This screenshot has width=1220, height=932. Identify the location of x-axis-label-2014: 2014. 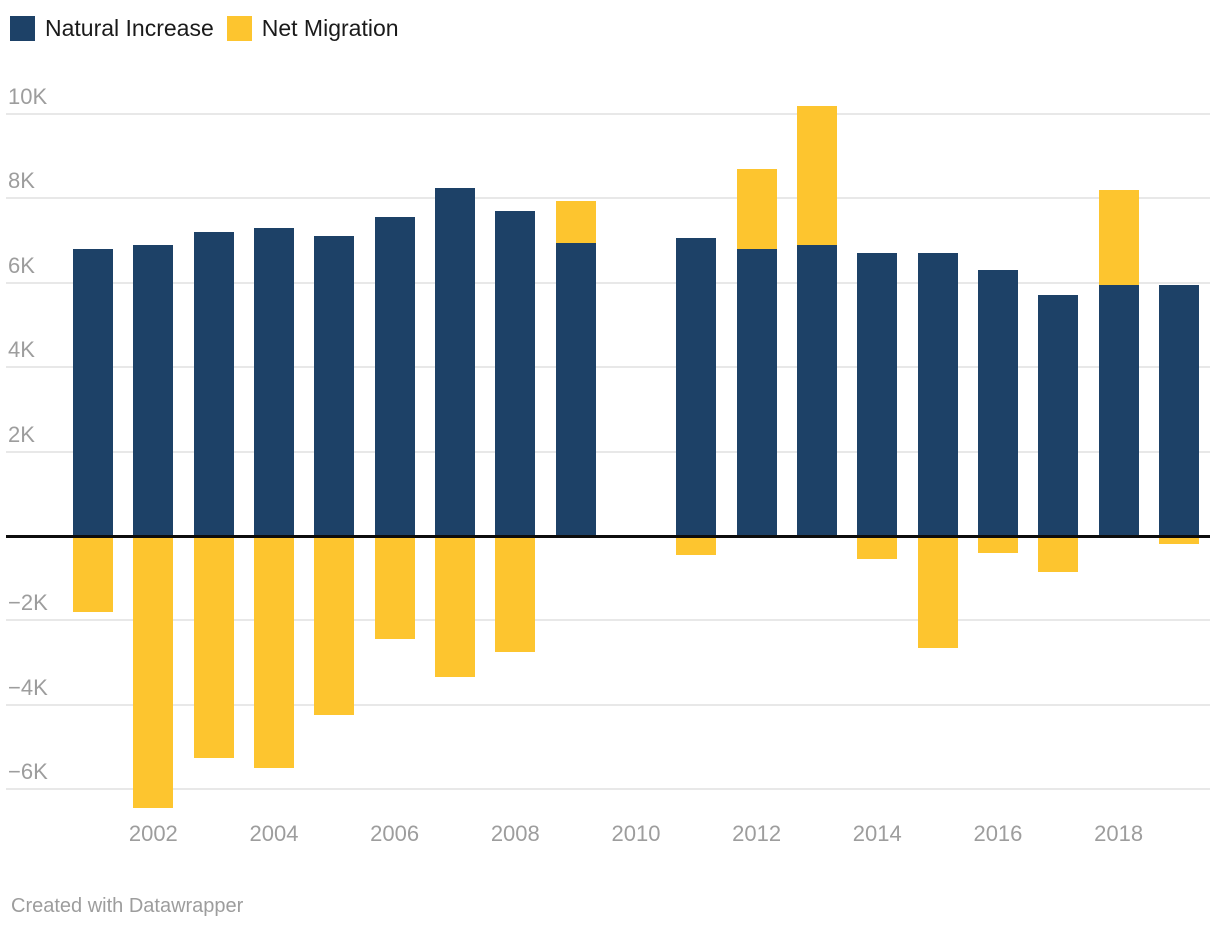
(877, 833).